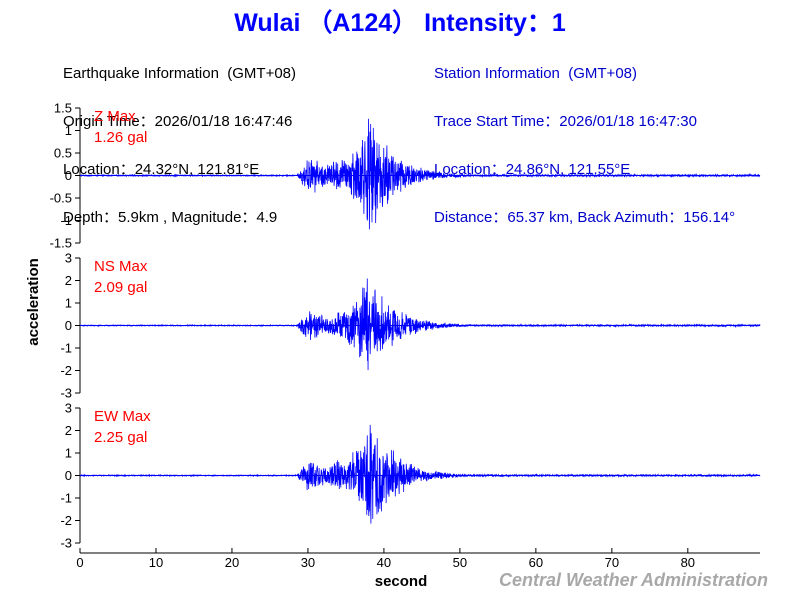 The width and height of the screenshot is (800, 600). Describe the element at coordinates (536, 562) in the screenshot. I see `x-tick-label: 60` at that location.